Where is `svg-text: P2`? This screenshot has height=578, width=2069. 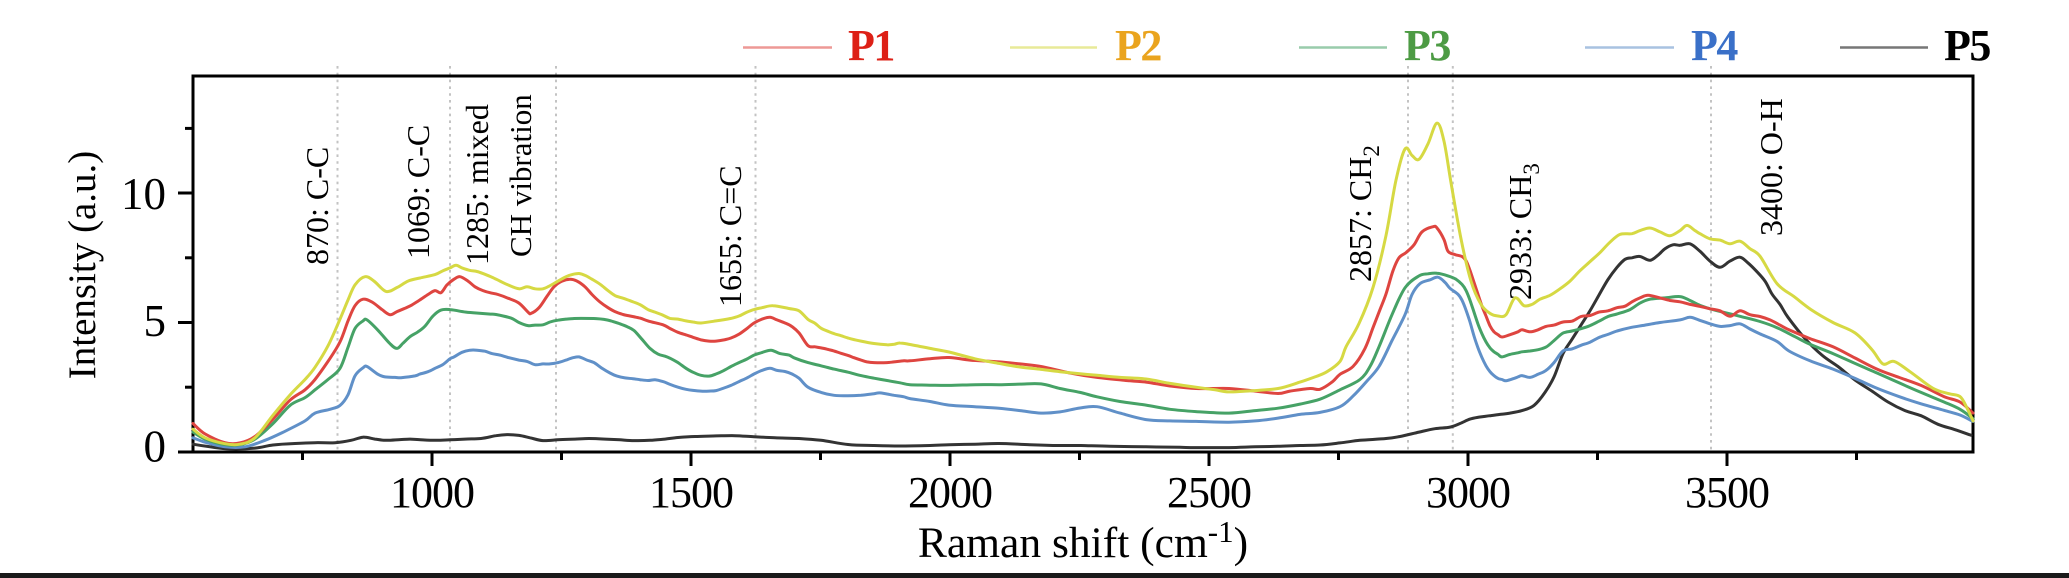 svg-text: P2 is located at coordinates (1138, 45).